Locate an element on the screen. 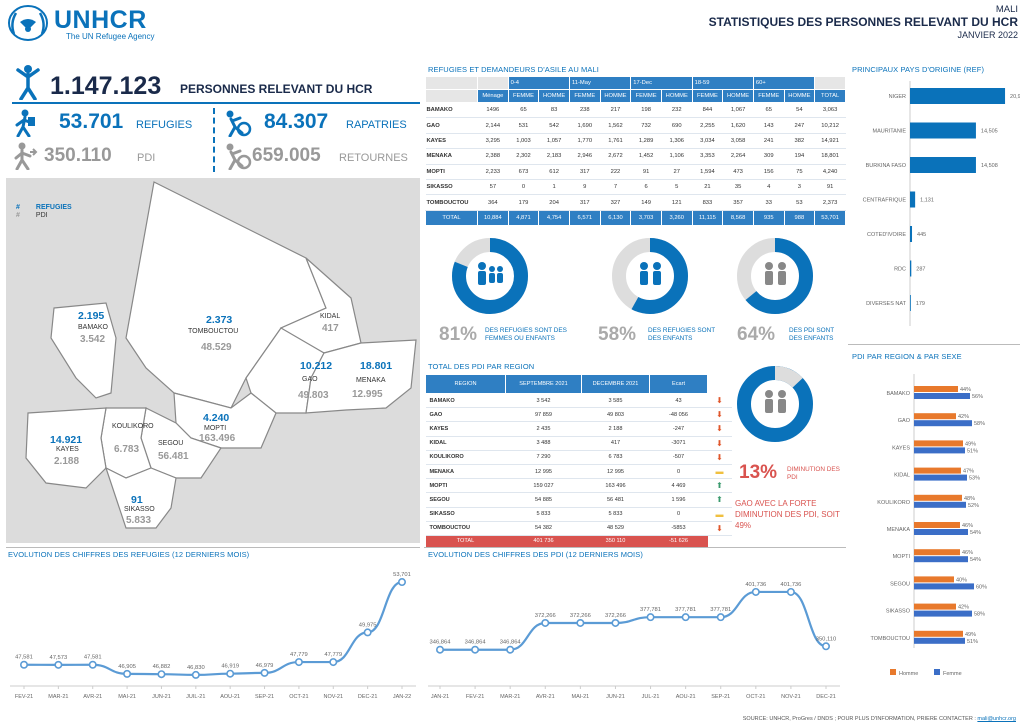  idp-family-icon is located at coordinates (775, 401).